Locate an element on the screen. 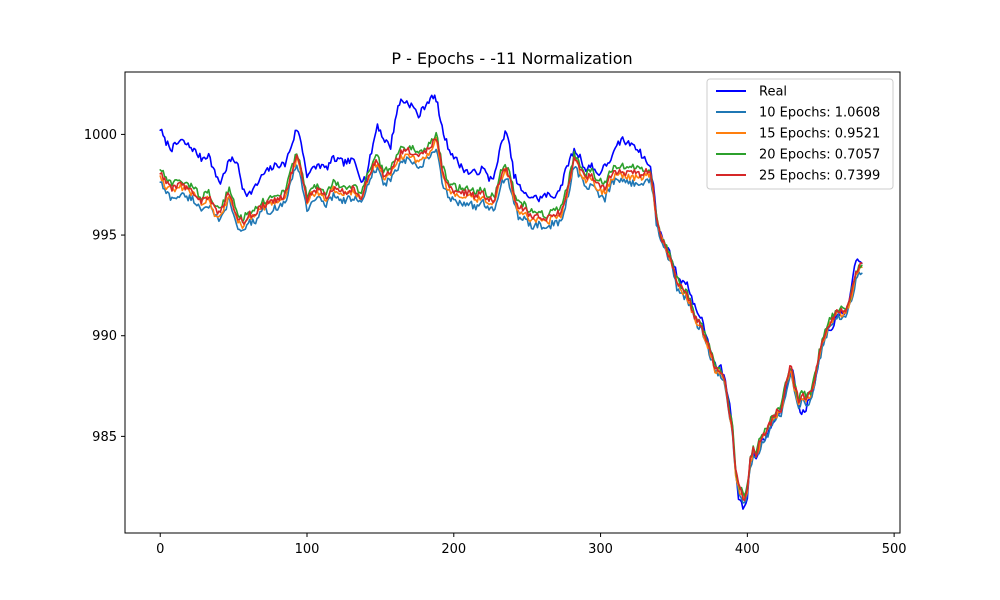  x-tick-label: 0 is located at coordinates (160, 549).